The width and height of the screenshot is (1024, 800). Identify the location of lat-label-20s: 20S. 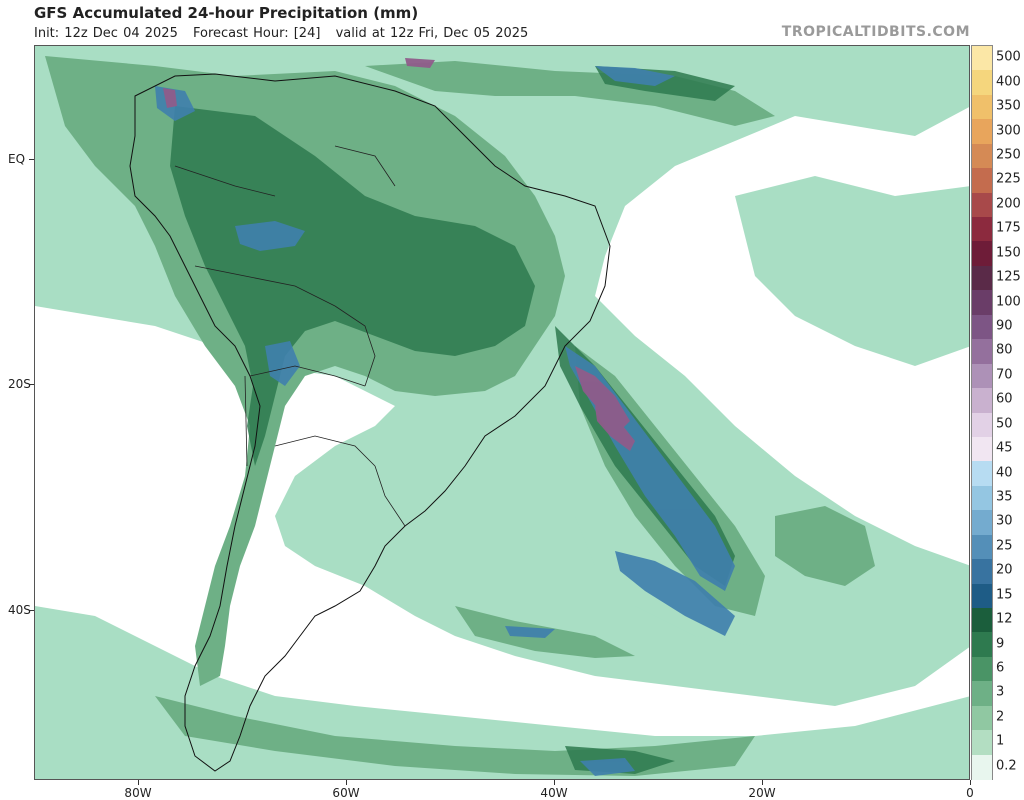
(19, 384).